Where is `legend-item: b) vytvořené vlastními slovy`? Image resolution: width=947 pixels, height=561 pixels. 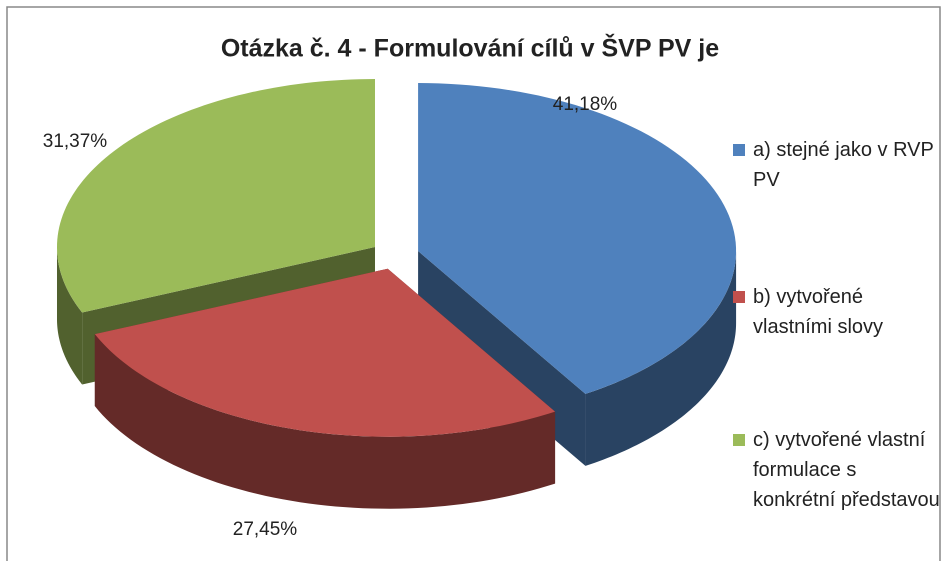
legend-item: b) vytvořené vlastními slovy is located at coordinates (838, 312).